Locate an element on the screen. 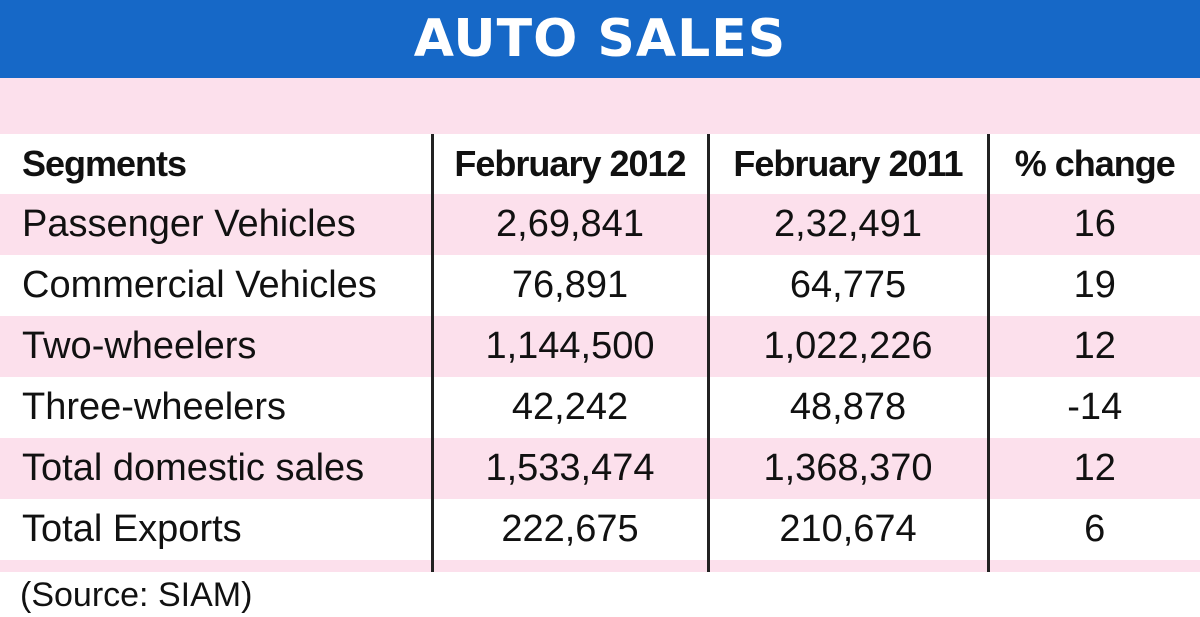 Image resolution: width=1200 pixels, height=617 pixels. table-row: Three-wheelers 42,242 48,878 -14 is located at coordinates (600, 407).